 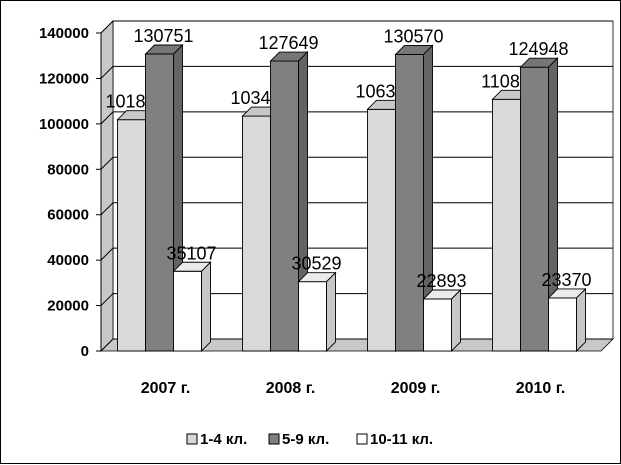 What do you see at coordinates (305, 439) in the screenshot?
I see `legend-label: 5-9 кл.` at bounding box center [305, 439].